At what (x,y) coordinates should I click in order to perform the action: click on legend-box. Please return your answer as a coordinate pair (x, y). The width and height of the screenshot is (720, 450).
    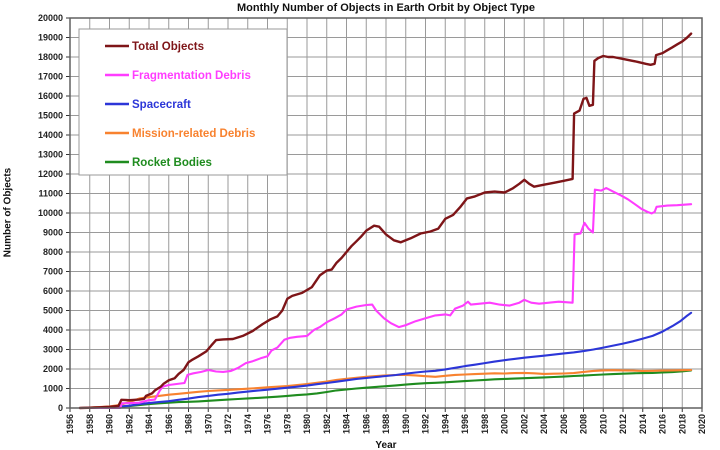
    Looking at the image, I should click on (183, 102).